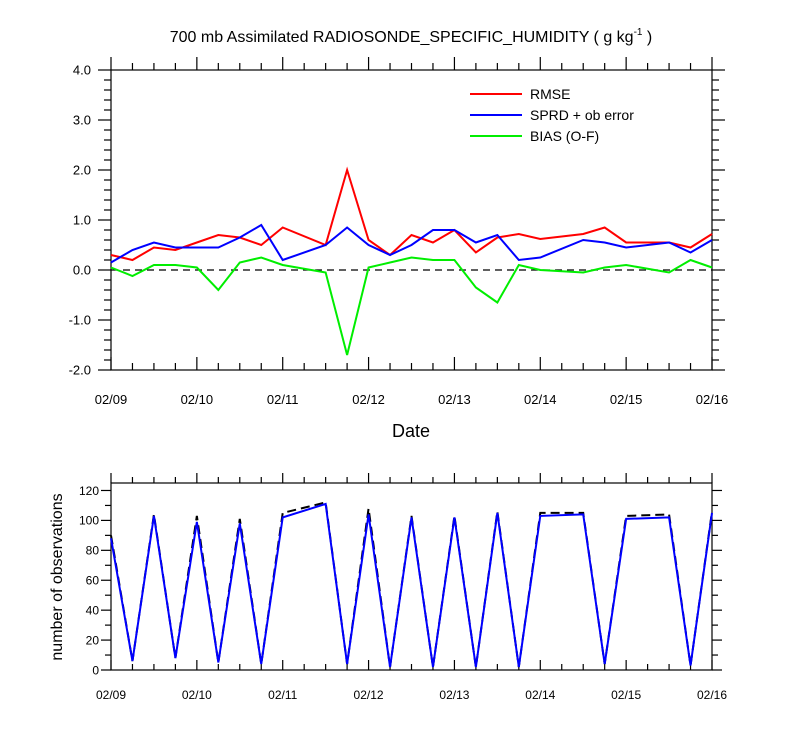 The image size is (800, 750). Describe the element at coordinates (582, 115) in the screenshot. I see `legend-label: SPRD + ob error` at that location.